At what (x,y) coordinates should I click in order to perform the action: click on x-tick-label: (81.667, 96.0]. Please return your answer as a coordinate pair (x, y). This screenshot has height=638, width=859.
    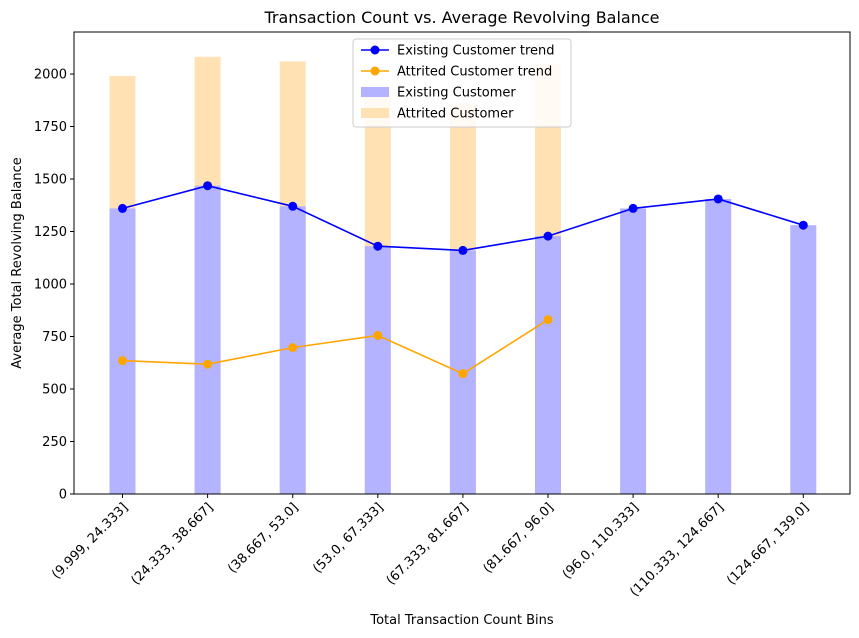
    Looking at the image, I should click on (519, 538).